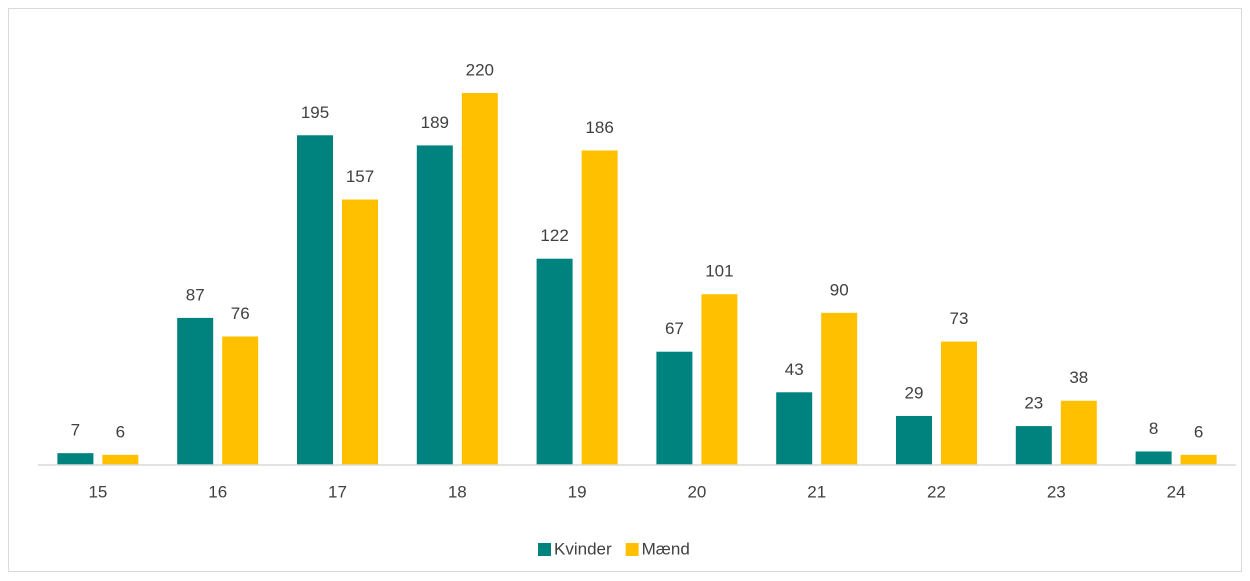 The height and width of the screenshot is (581, 1250). Describe the element at coordinates (577, 491) in the screenshot. I see `x-tick-label: 19` at that location.